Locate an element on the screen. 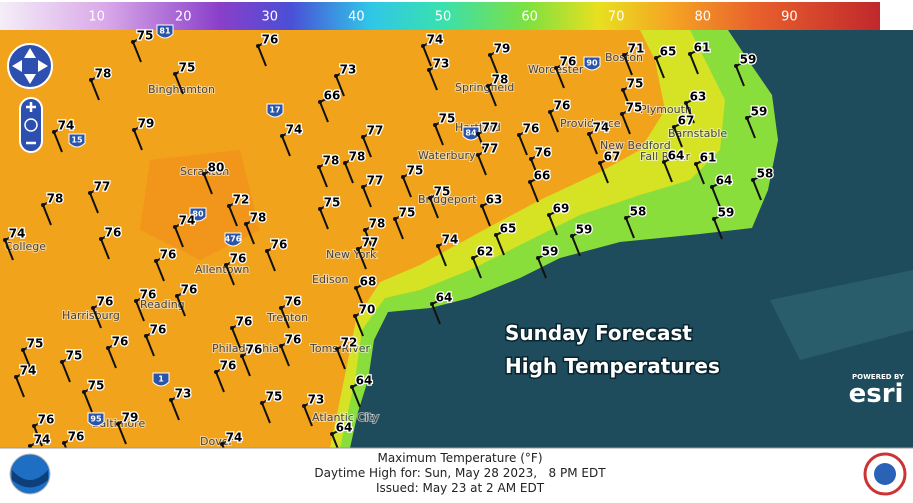 The image size is (913, 503). colorbar is located at coordinates (440, 16).